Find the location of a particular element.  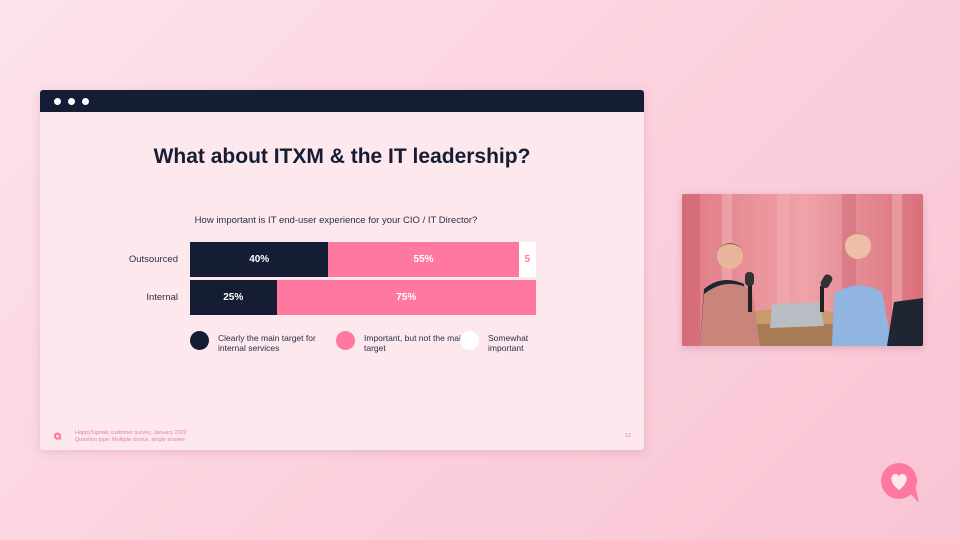

bar-segment-outsourced-2: 5 is located at coordinates (527, 259).